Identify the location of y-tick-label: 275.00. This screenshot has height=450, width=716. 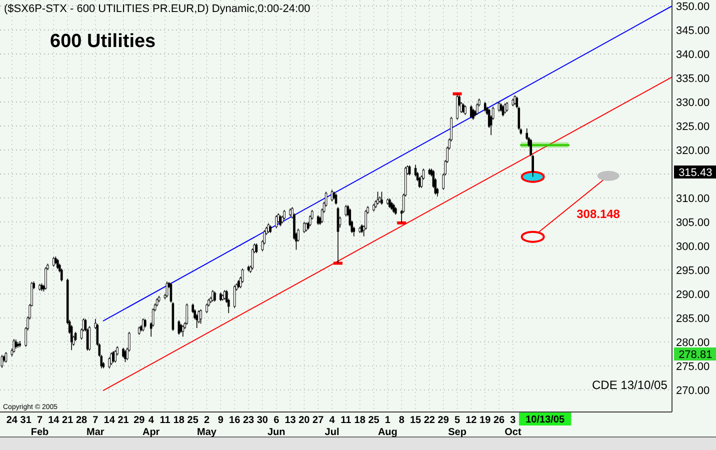
(693, 366).